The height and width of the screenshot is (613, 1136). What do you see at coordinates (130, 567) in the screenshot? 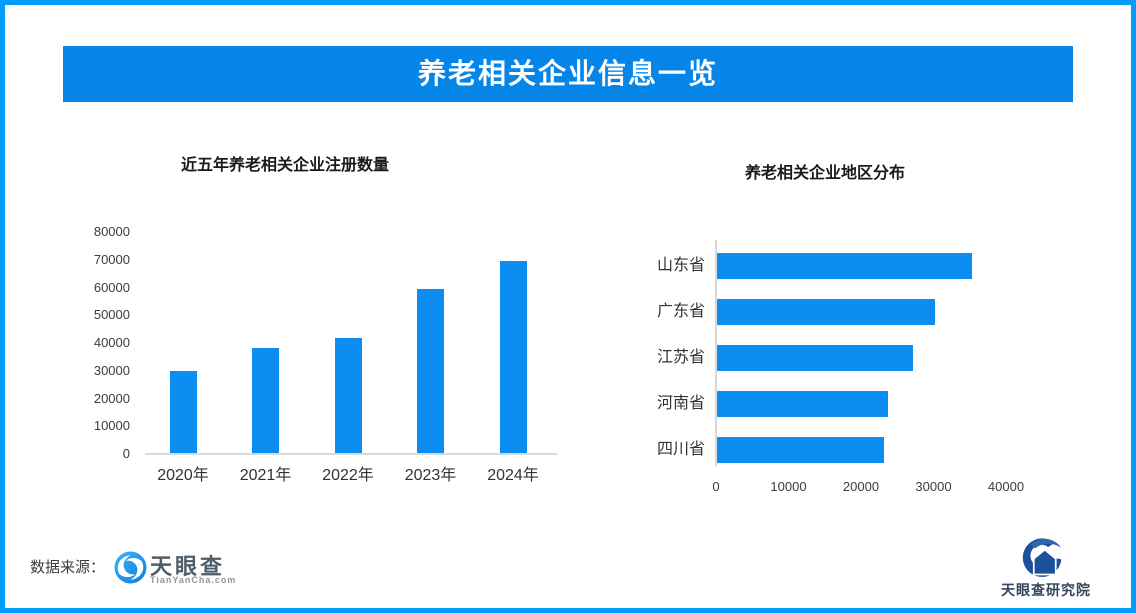
I see `tianyancha-eye-icon` at bounding box center [130, 567].